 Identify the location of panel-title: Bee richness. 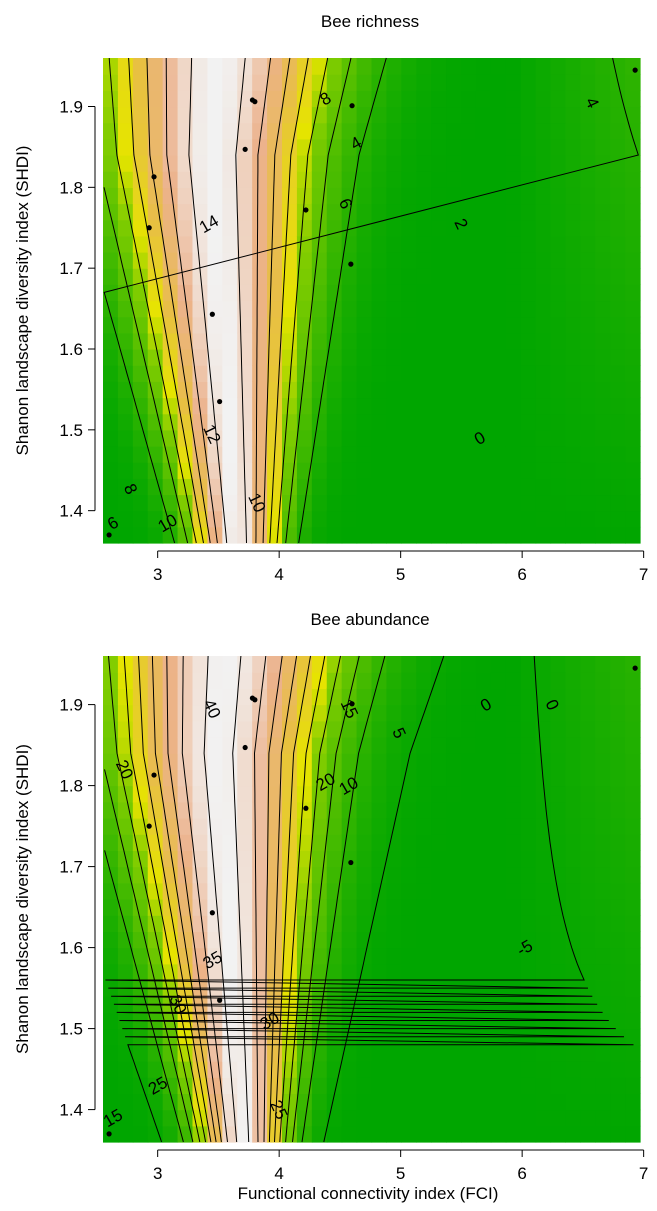
(370, 21).